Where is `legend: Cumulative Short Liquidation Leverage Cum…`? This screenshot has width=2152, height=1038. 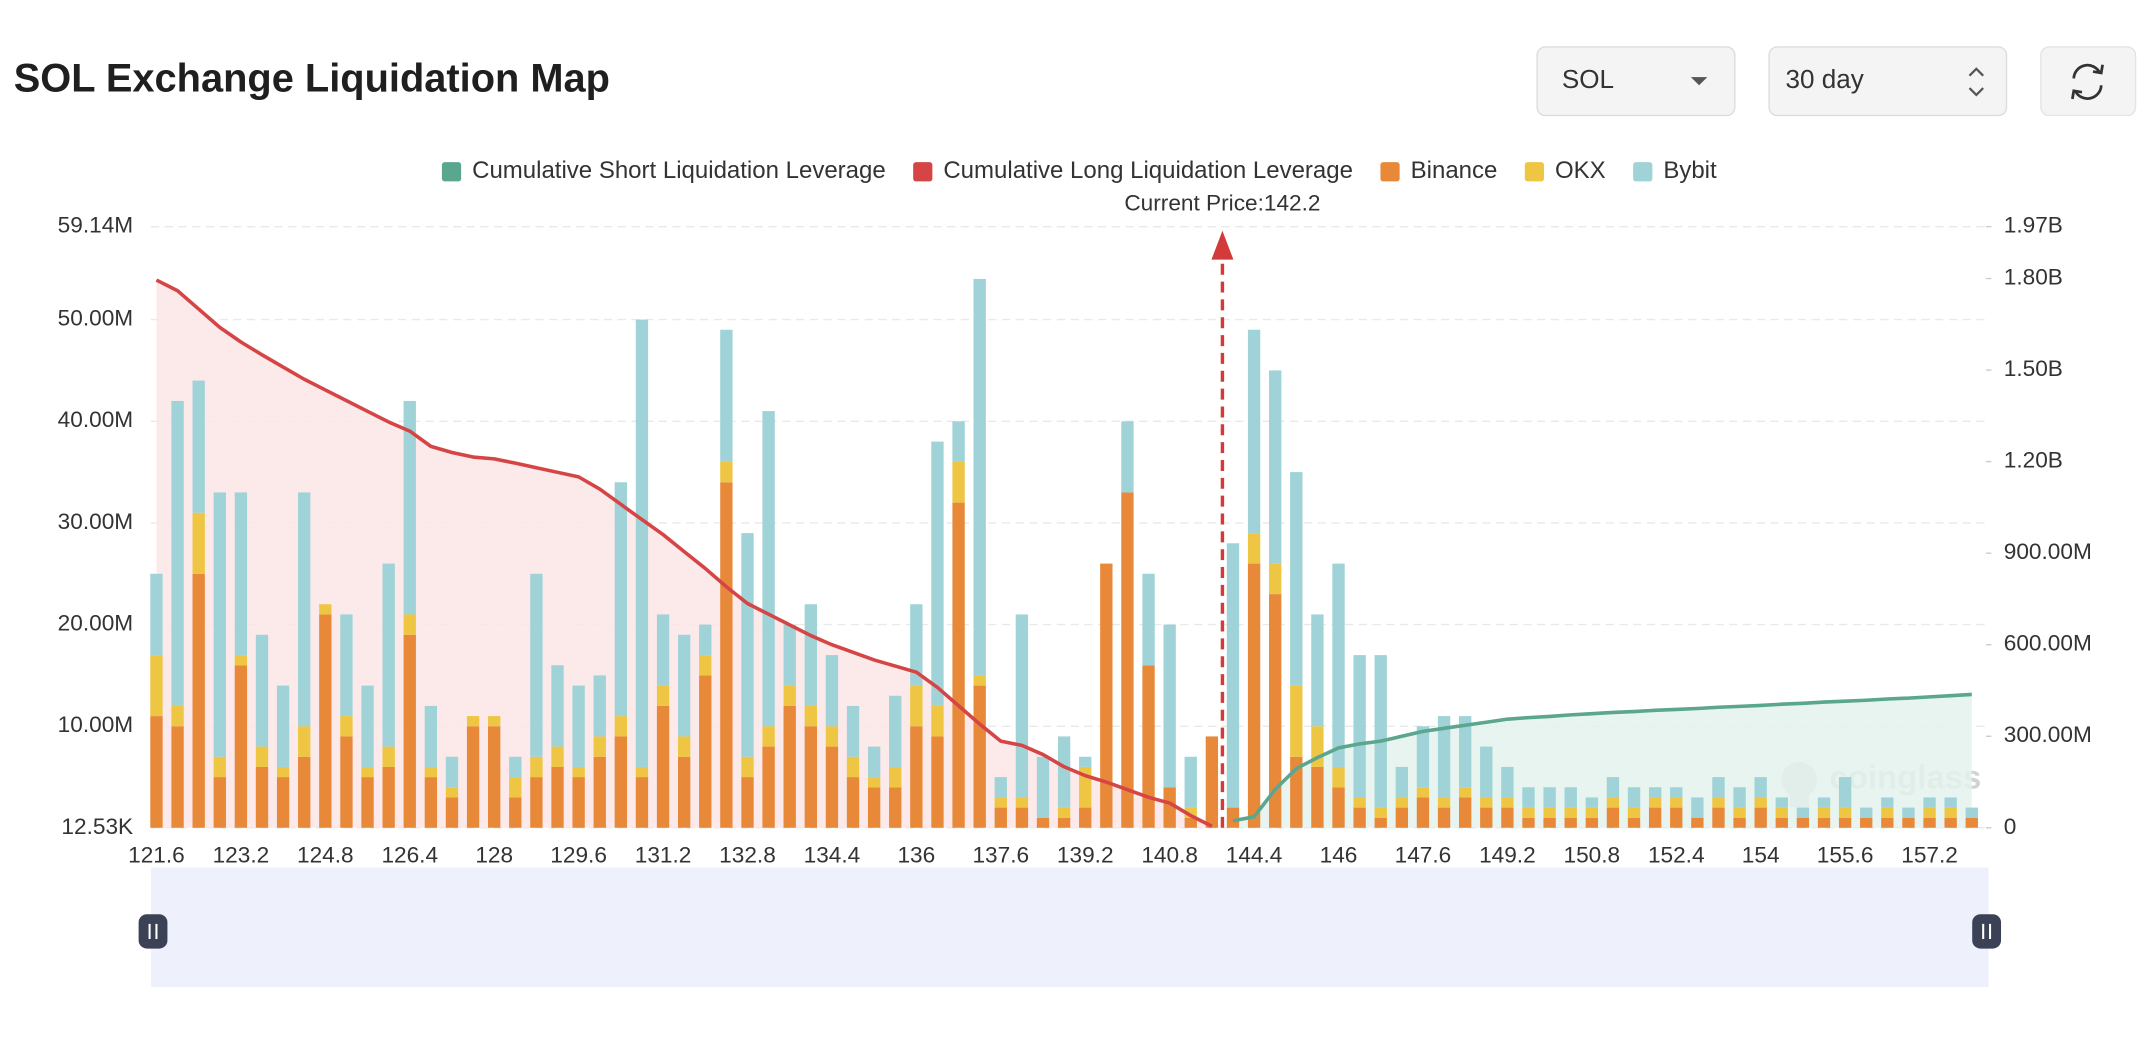 legend: Cumulative Short Liquidation Leverage Cum… is located at coordinates (1079, 170).